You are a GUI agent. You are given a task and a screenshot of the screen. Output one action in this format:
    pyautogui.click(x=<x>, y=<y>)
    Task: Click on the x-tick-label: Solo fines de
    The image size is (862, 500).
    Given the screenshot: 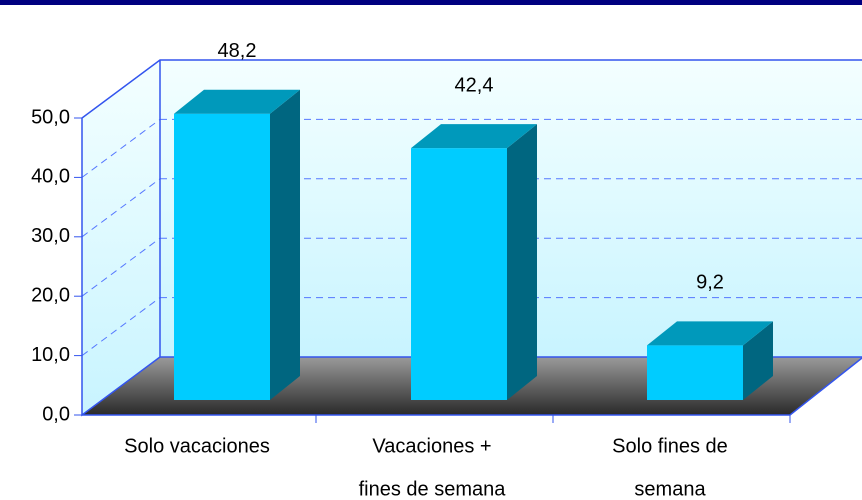 What is the action you would take?
    pyautogui.click(x=670, y=446)
    